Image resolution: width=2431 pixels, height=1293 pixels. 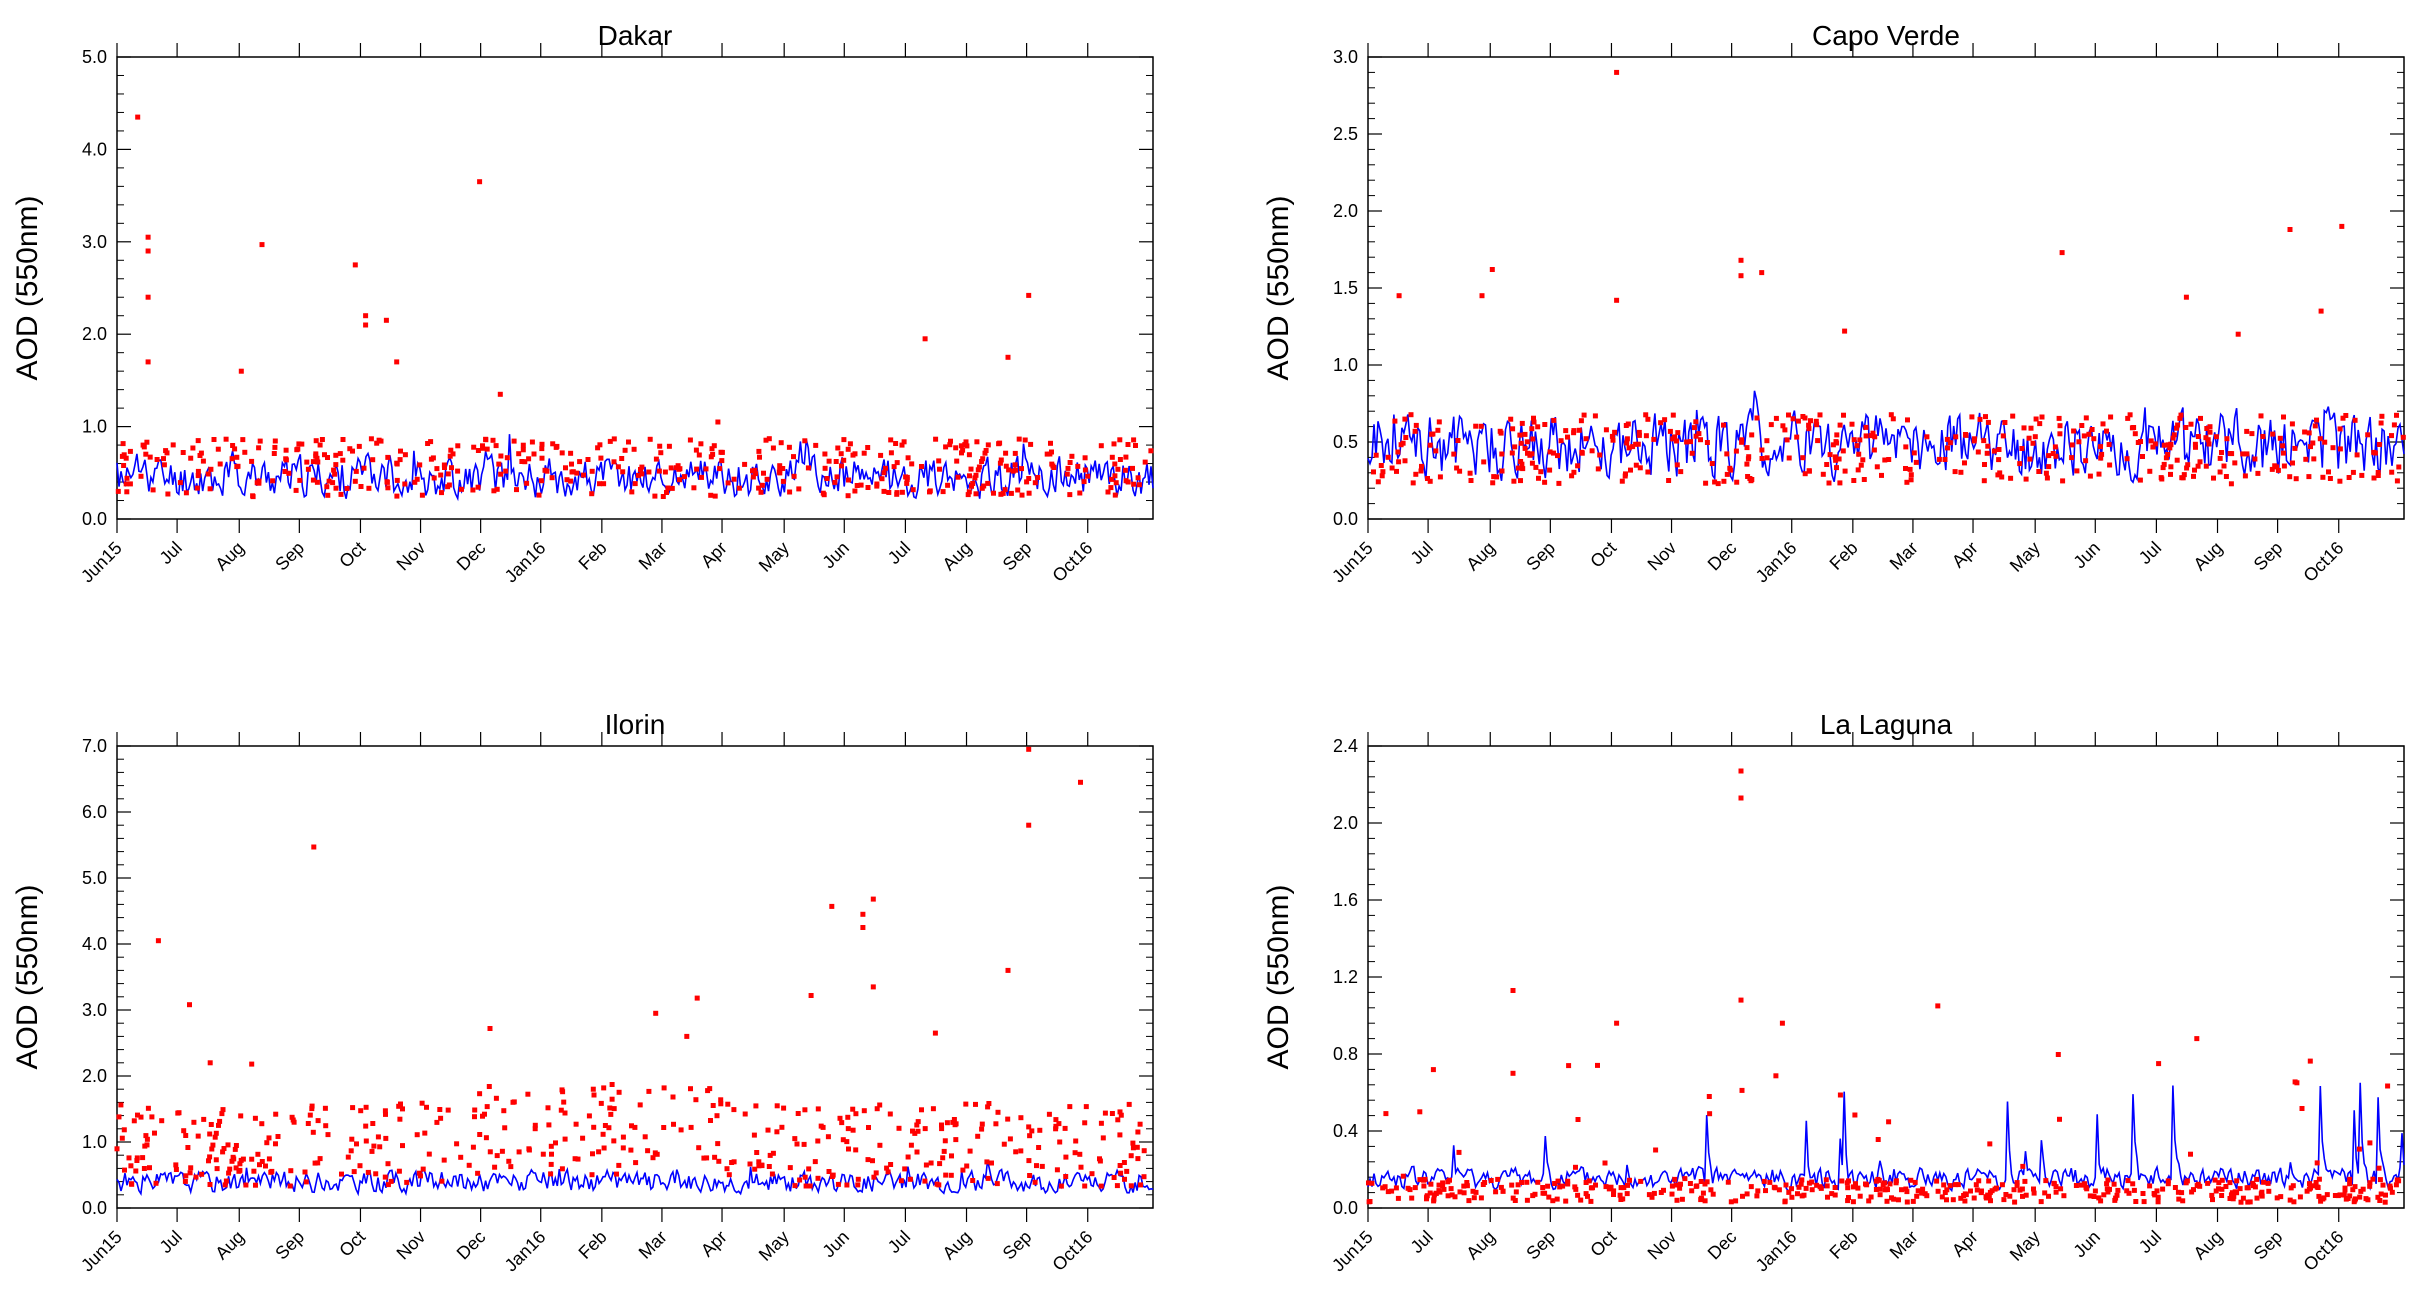 What do you see at coordinates (1421, 1242) in the screenshot?
I see `x-tick-label: Jul` at bounding box center [1421, 1242].